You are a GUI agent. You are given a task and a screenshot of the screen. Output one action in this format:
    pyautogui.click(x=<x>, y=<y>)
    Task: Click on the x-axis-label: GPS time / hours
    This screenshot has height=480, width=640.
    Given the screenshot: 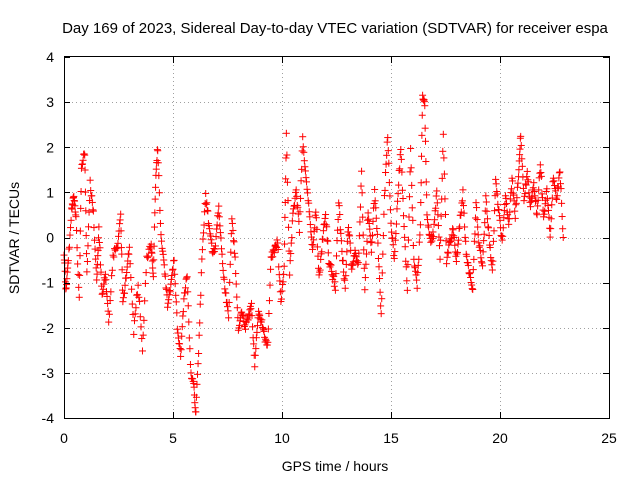 What is the action you would take?
    pyautogui.click(x=335, y=466)
    